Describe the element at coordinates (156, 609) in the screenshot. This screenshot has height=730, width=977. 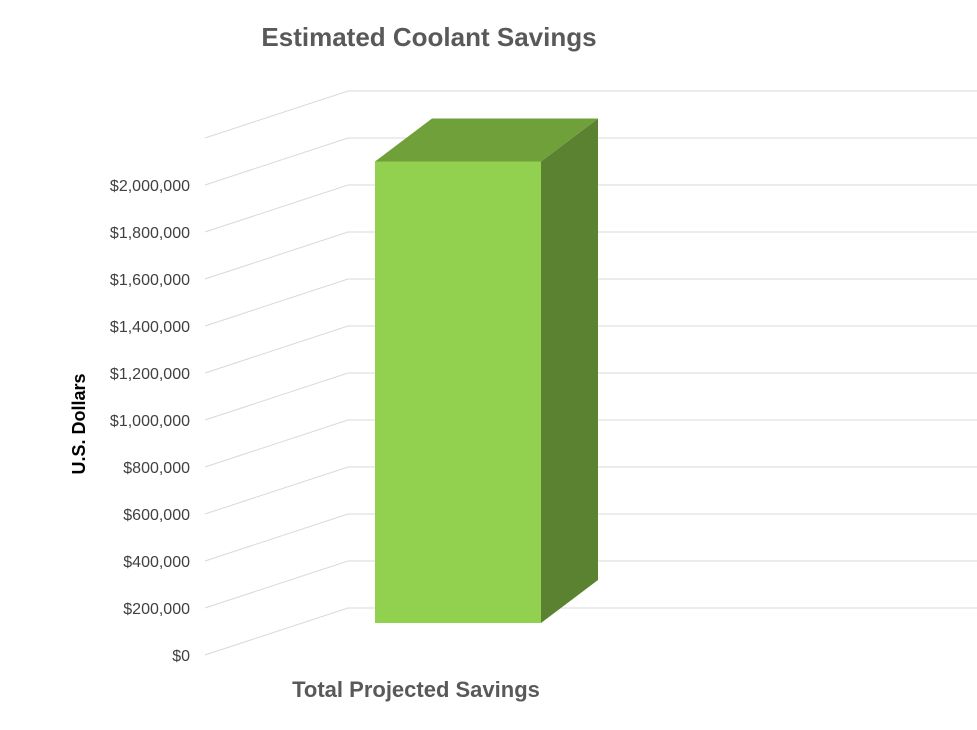
I see `y-tick-label: $200,000` at that location.